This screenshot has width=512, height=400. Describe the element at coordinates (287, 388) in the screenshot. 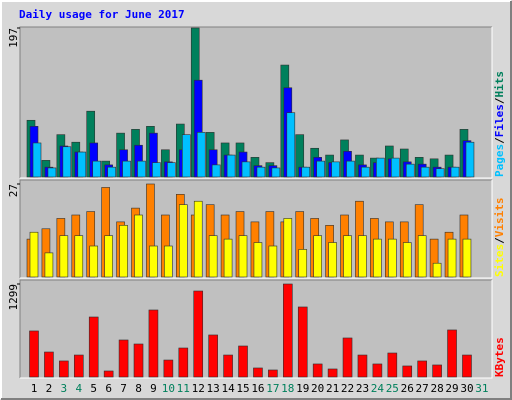

I see `x-tick-label: 18` at that location.